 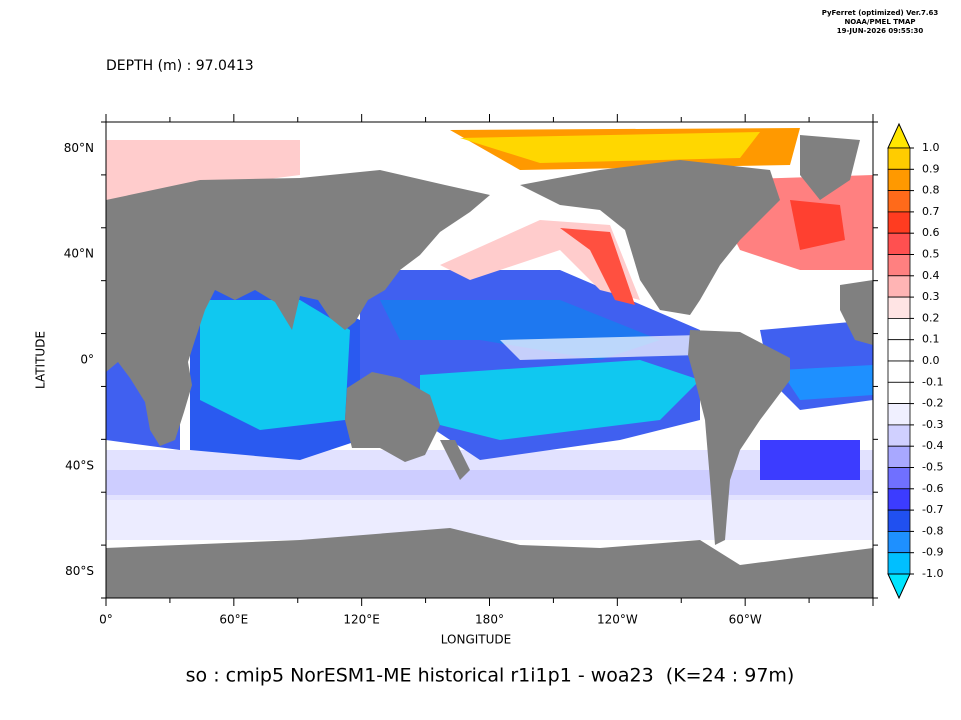 I want to click on y-tick-label: 80°S, so click(x=79, y=571).